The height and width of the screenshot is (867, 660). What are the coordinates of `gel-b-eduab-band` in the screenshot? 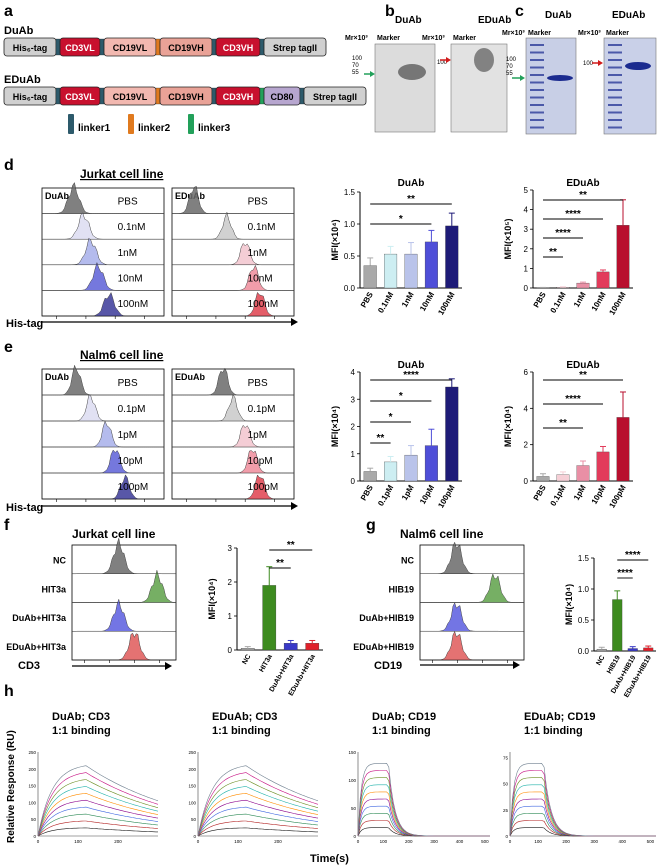 It's located at (484, 60).